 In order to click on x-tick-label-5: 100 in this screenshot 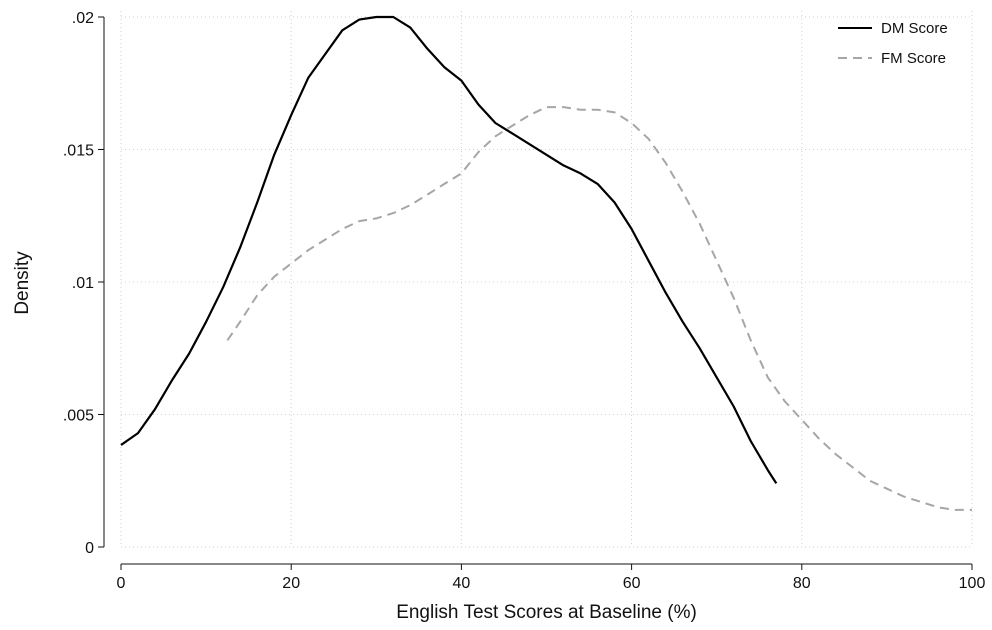, I will do `click(972, 583)`.